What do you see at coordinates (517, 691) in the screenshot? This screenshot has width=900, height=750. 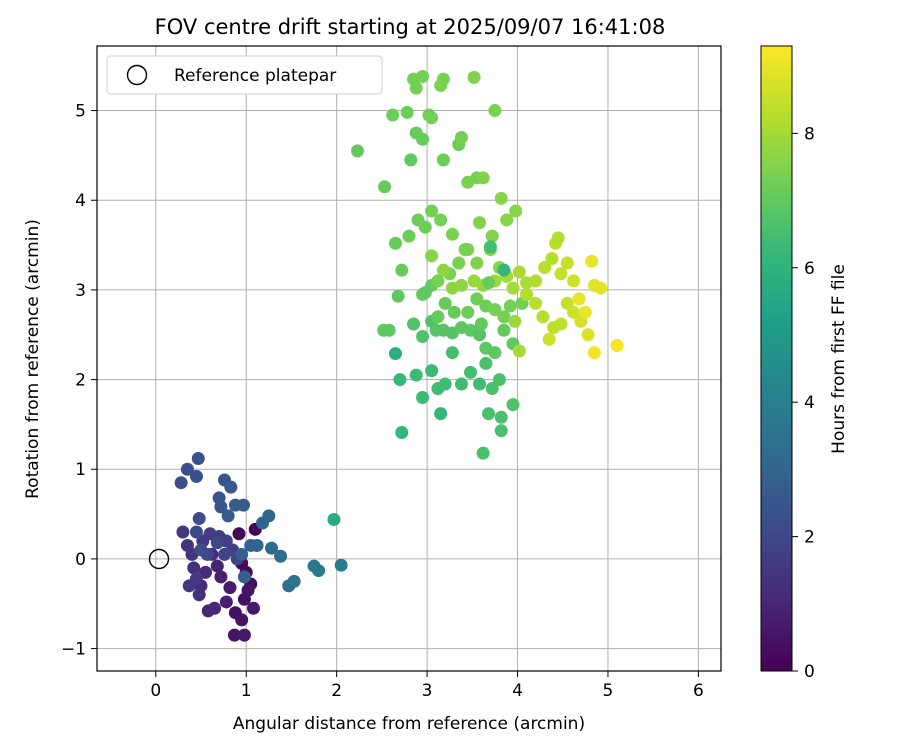 I see `x-tick-label: 4` at bounding box center [517, 691].